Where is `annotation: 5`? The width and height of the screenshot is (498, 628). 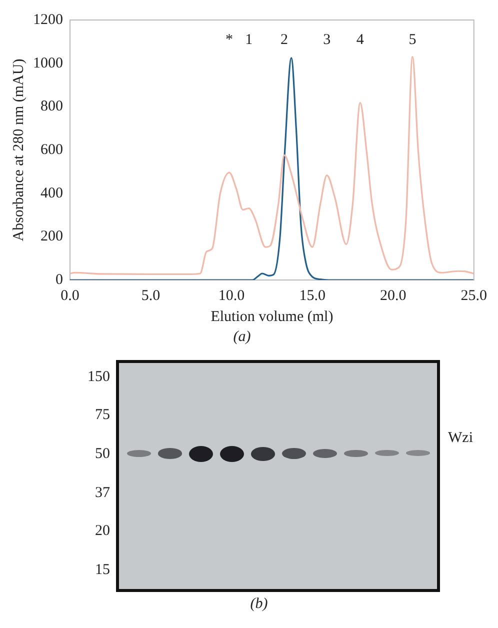 annotation: 5 is located at coordinates (412, 40).